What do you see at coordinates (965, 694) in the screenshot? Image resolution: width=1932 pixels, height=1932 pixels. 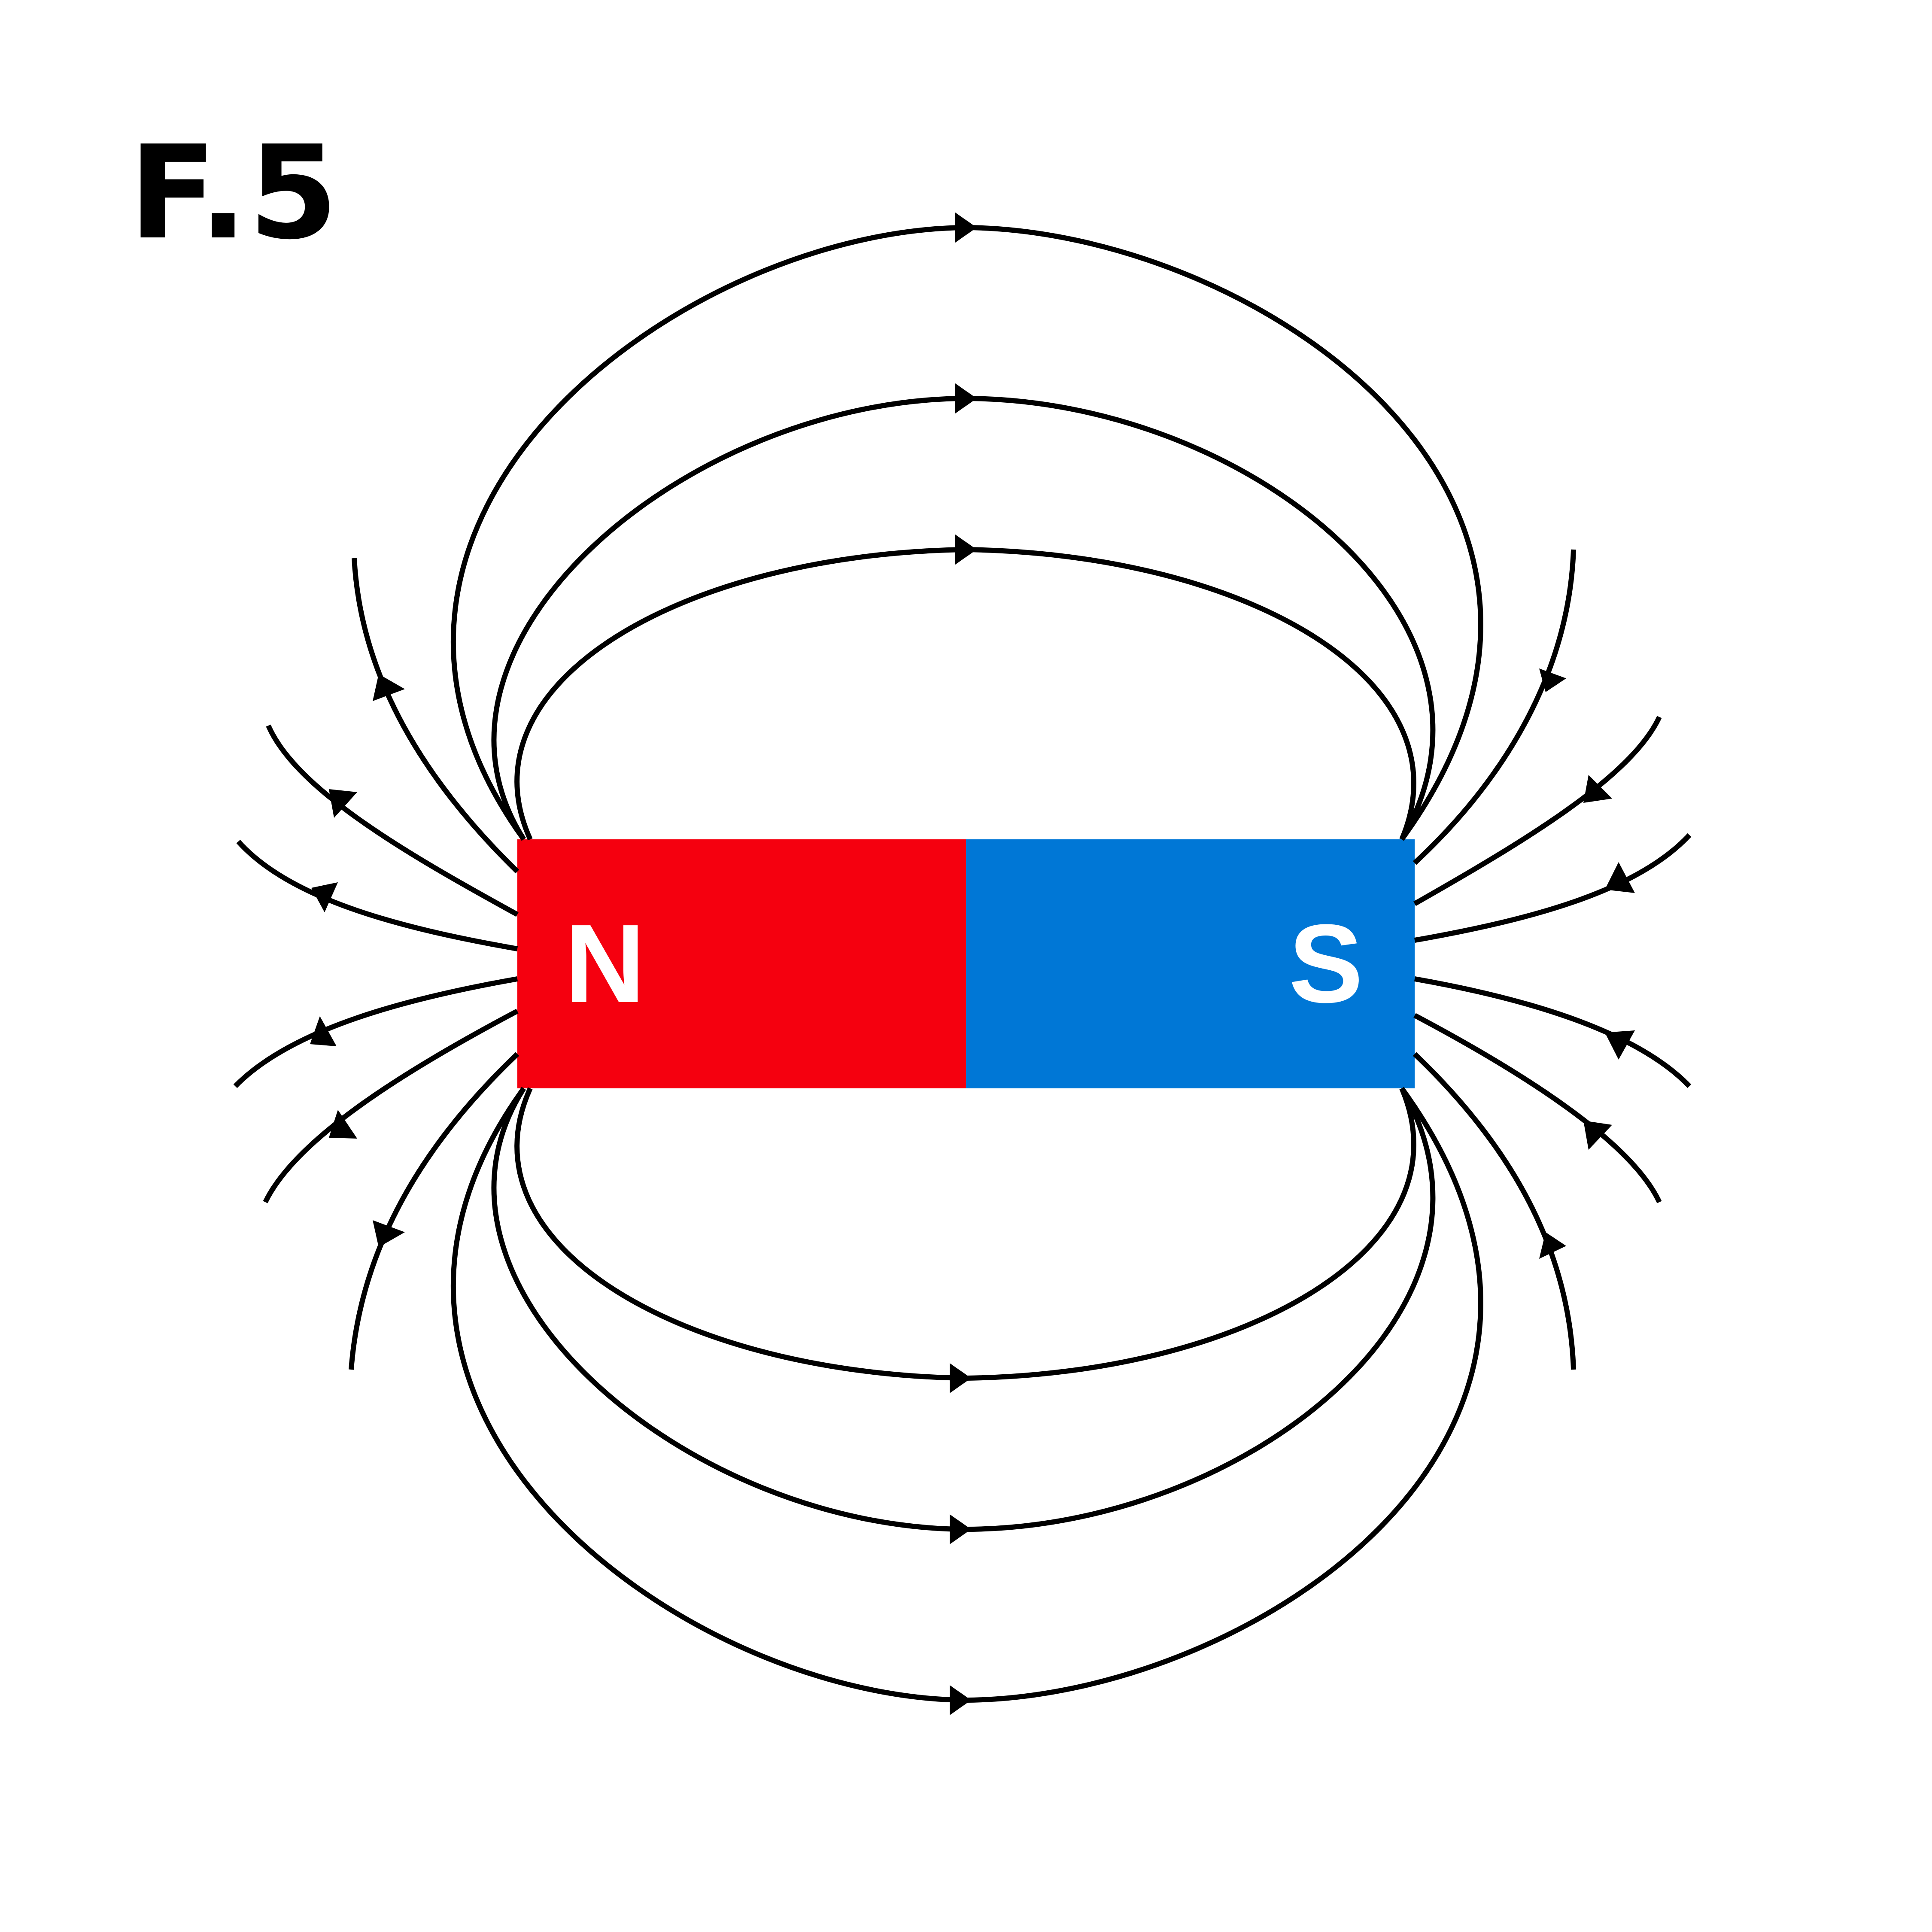 I see `field-loop-top-inner` at bounding box center [965, 694].